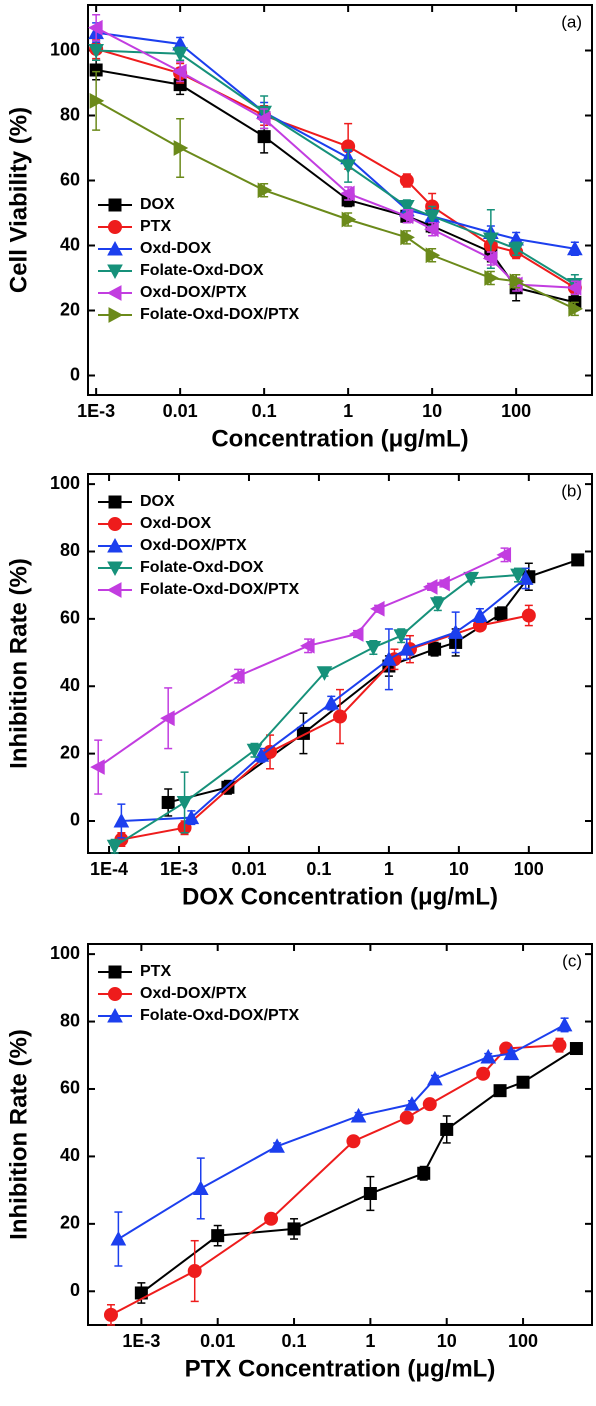  What do you see at coordinates (175, 248) in the screenshot?
I see `legend-label: Oxd-DOX` at bounding box center [175, 248].